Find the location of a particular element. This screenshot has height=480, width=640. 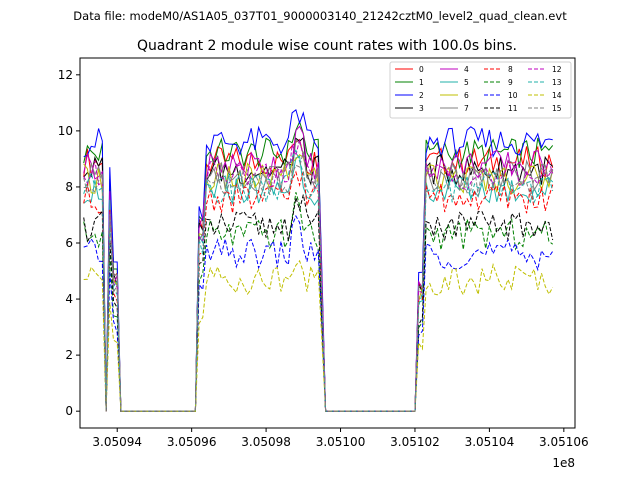

legend-label-3: 3 is located at coordinates (421, 108).